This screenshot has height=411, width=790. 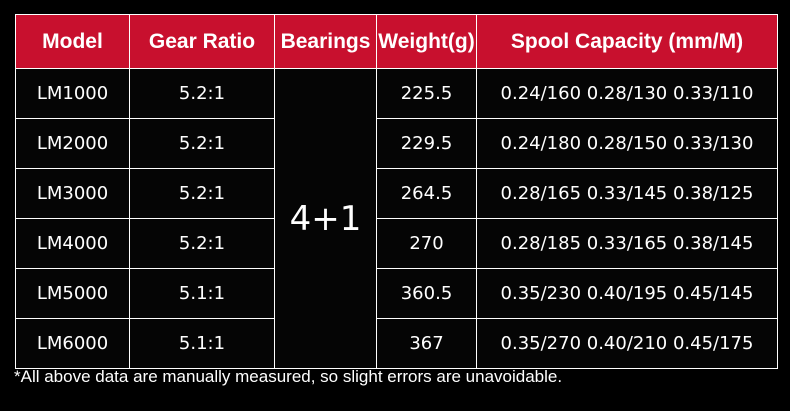 What do you see at coordinates (627, 293) in the screenshot?
I see `spool-capacity-cell: 0.35/230 0.40/195 0.45/145` at bounding box center [627, 293].